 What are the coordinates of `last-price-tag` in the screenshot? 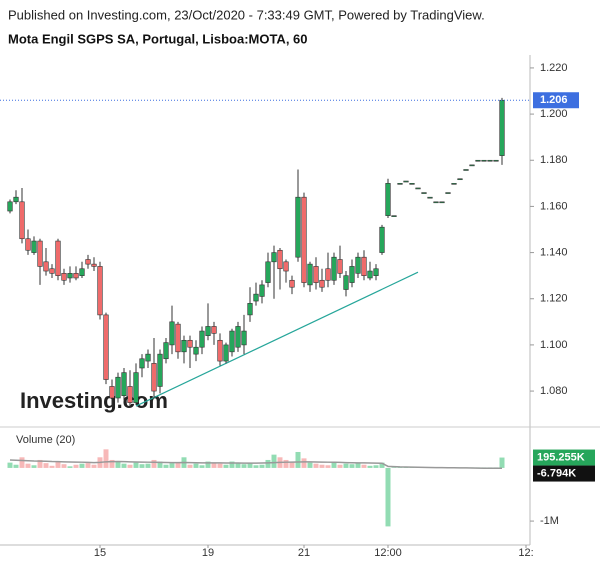 It's located at (556, 100).